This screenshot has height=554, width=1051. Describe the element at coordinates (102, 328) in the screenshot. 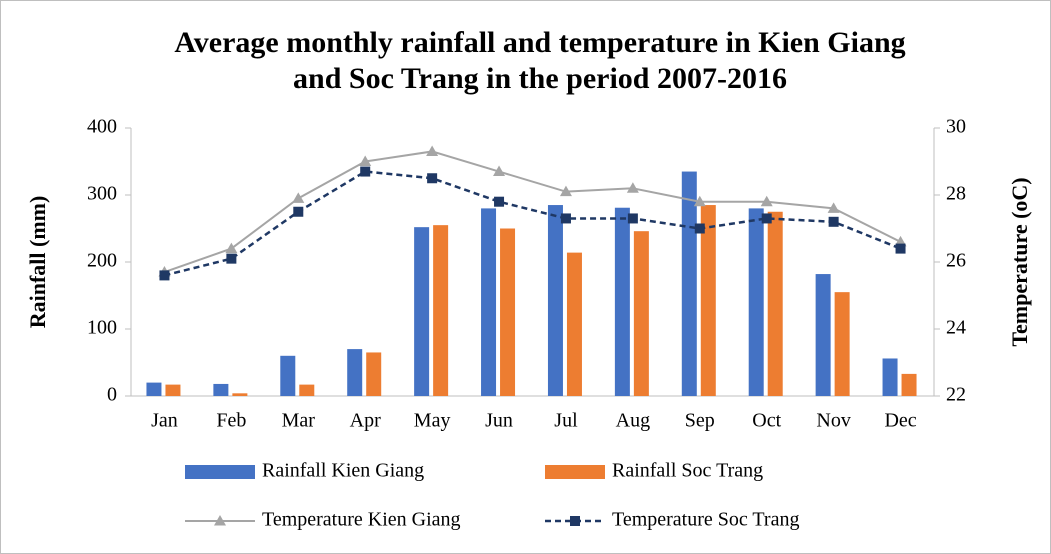

I see `y-tick-label: 100` at that location.